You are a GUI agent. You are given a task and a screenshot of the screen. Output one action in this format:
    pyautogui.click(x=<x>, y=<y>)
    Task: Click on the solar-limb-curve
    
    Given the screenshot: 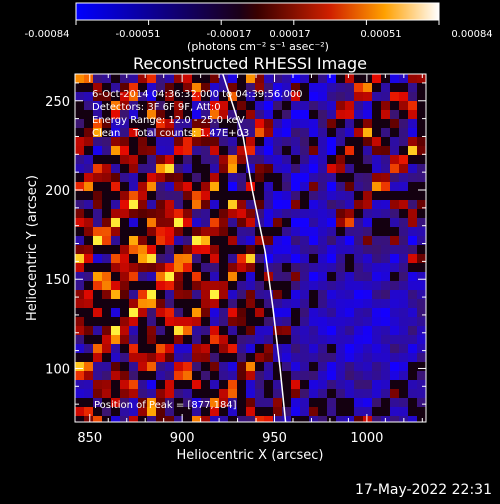 What is the action you would take?
    pyautogui.click(x=254, y=248)
    